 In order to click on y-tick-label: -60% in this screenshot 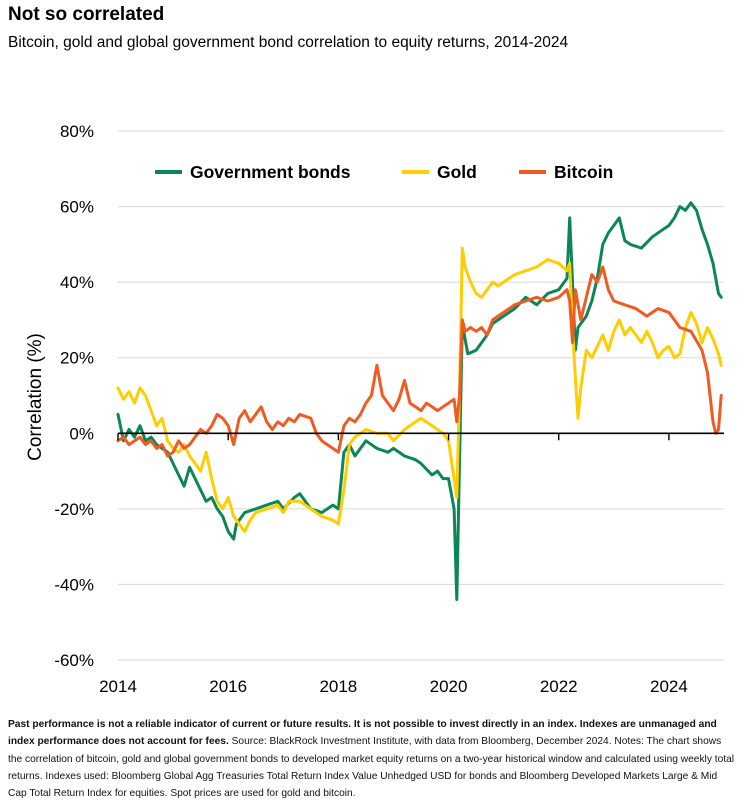, I will do `click(74, 660)`.